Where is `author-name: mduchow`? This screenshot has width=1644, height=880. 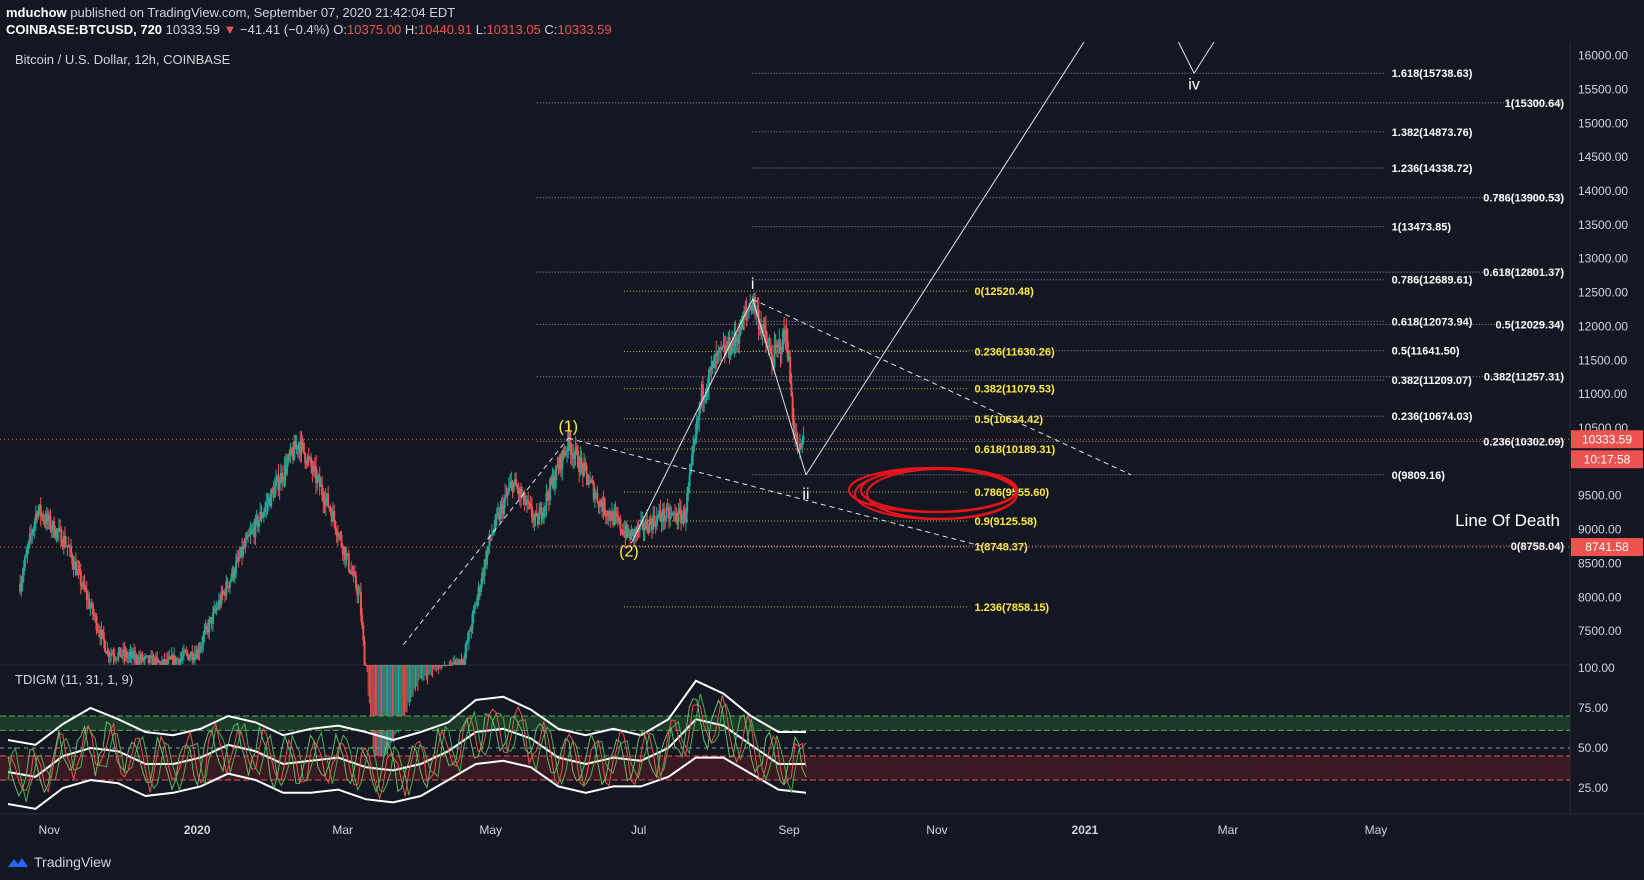 author-name: mduchow is located at coordinates (36, 12).